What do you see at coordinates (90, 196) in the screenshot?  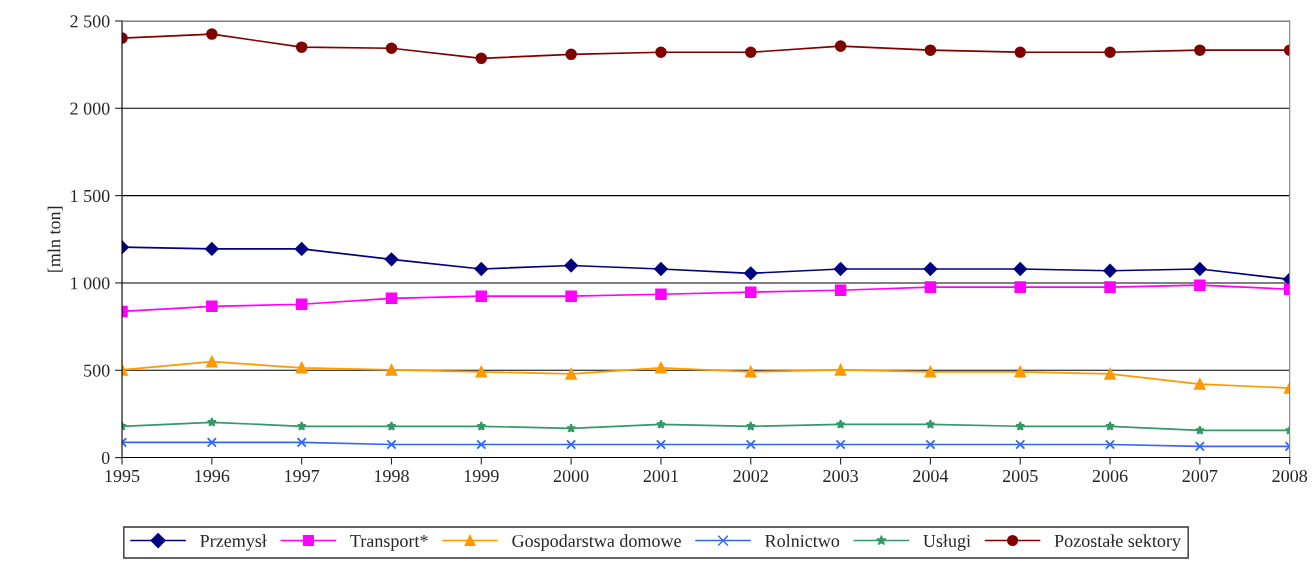 I see `y-tick-label: 1 500` at bounding box center [90, 196].